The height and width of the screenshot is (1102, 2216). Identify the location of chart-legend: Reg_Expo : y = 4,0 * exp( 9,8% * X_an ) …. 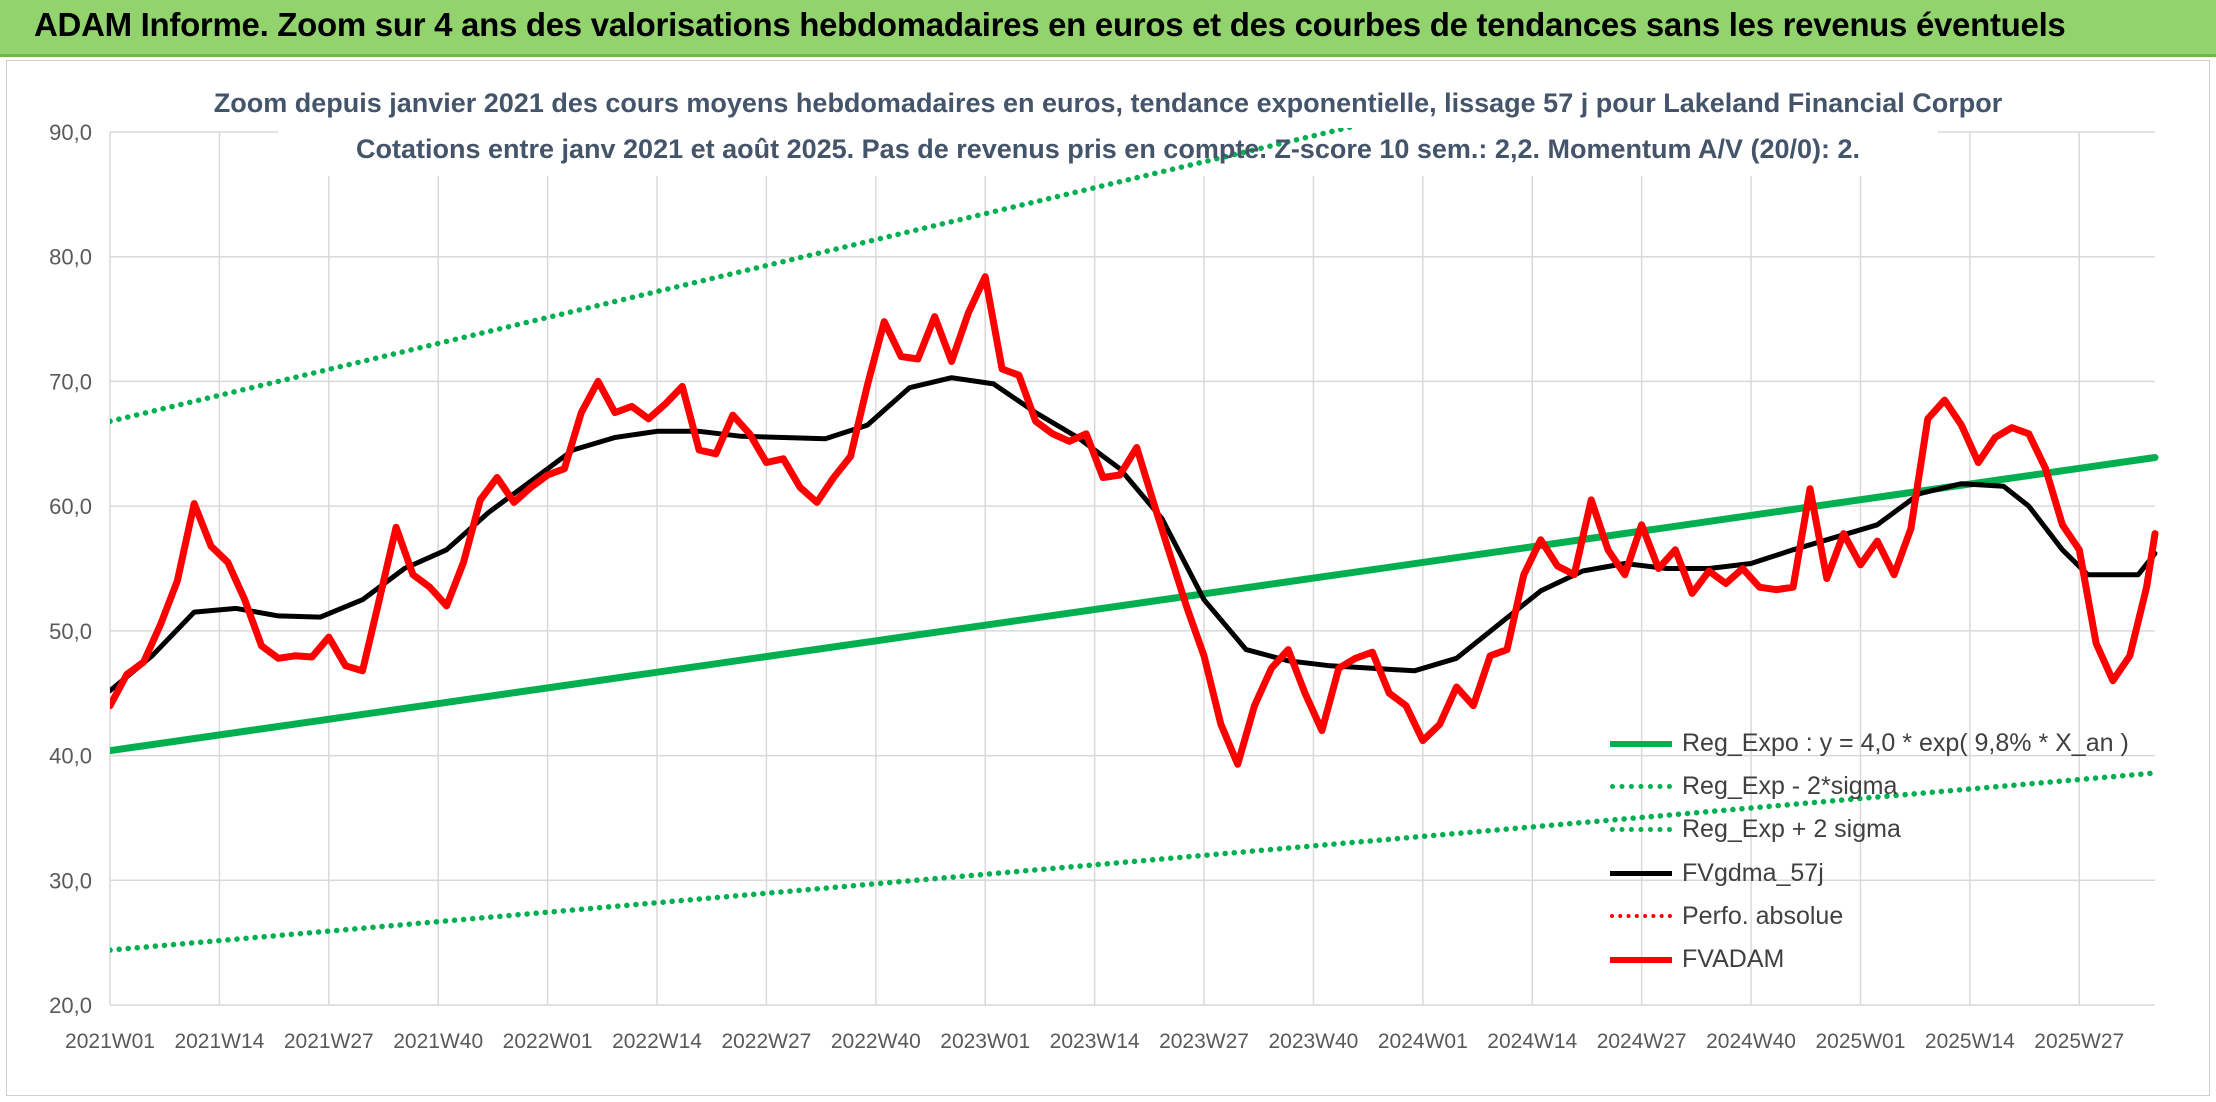
(1870, 851).